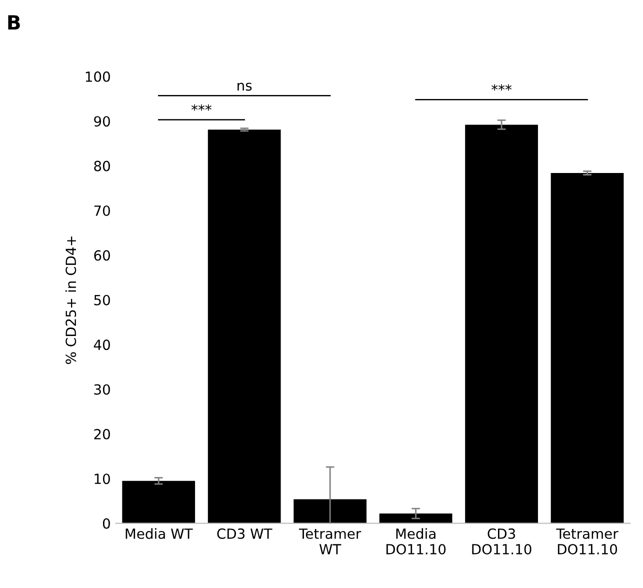 This screenshot has height=588, width=643. Describe the element at coordinates (102, 434) in the screenshot. I see `y-tick-label: 20` at that location.